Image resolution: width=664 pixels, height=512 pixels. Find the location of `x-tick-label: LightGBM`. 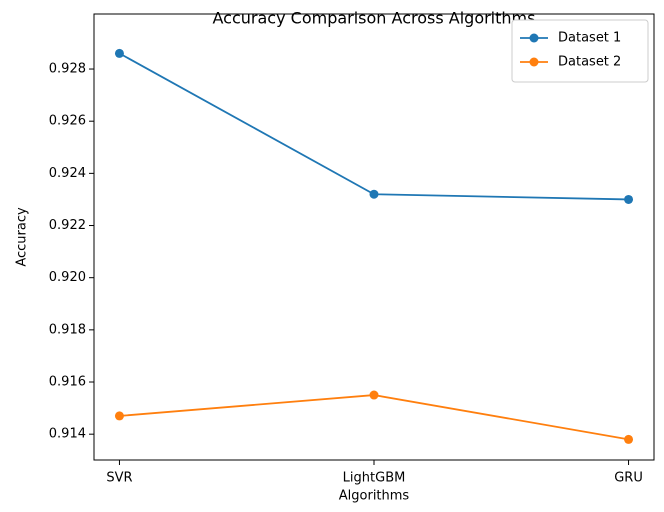

x-tick-label: LightGBM is located at coordinates (374, 478).